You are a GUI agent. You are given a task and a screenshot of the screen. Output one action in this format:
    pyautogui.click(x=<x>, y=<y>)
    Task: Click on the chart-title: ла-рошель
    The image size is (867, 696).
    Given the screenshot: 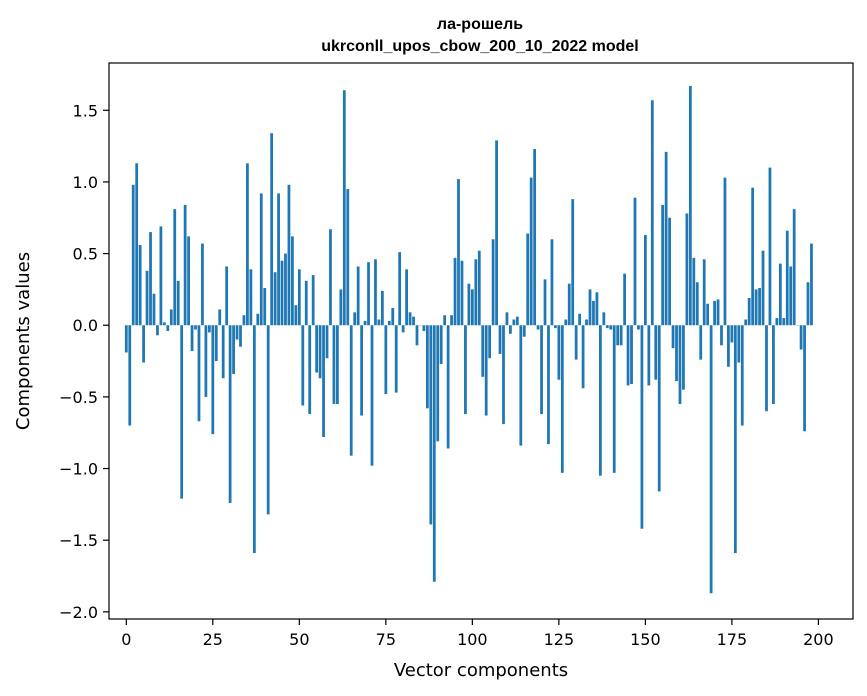 What is the action you would take?
    pyautogui.click(x=480, y=24)
    